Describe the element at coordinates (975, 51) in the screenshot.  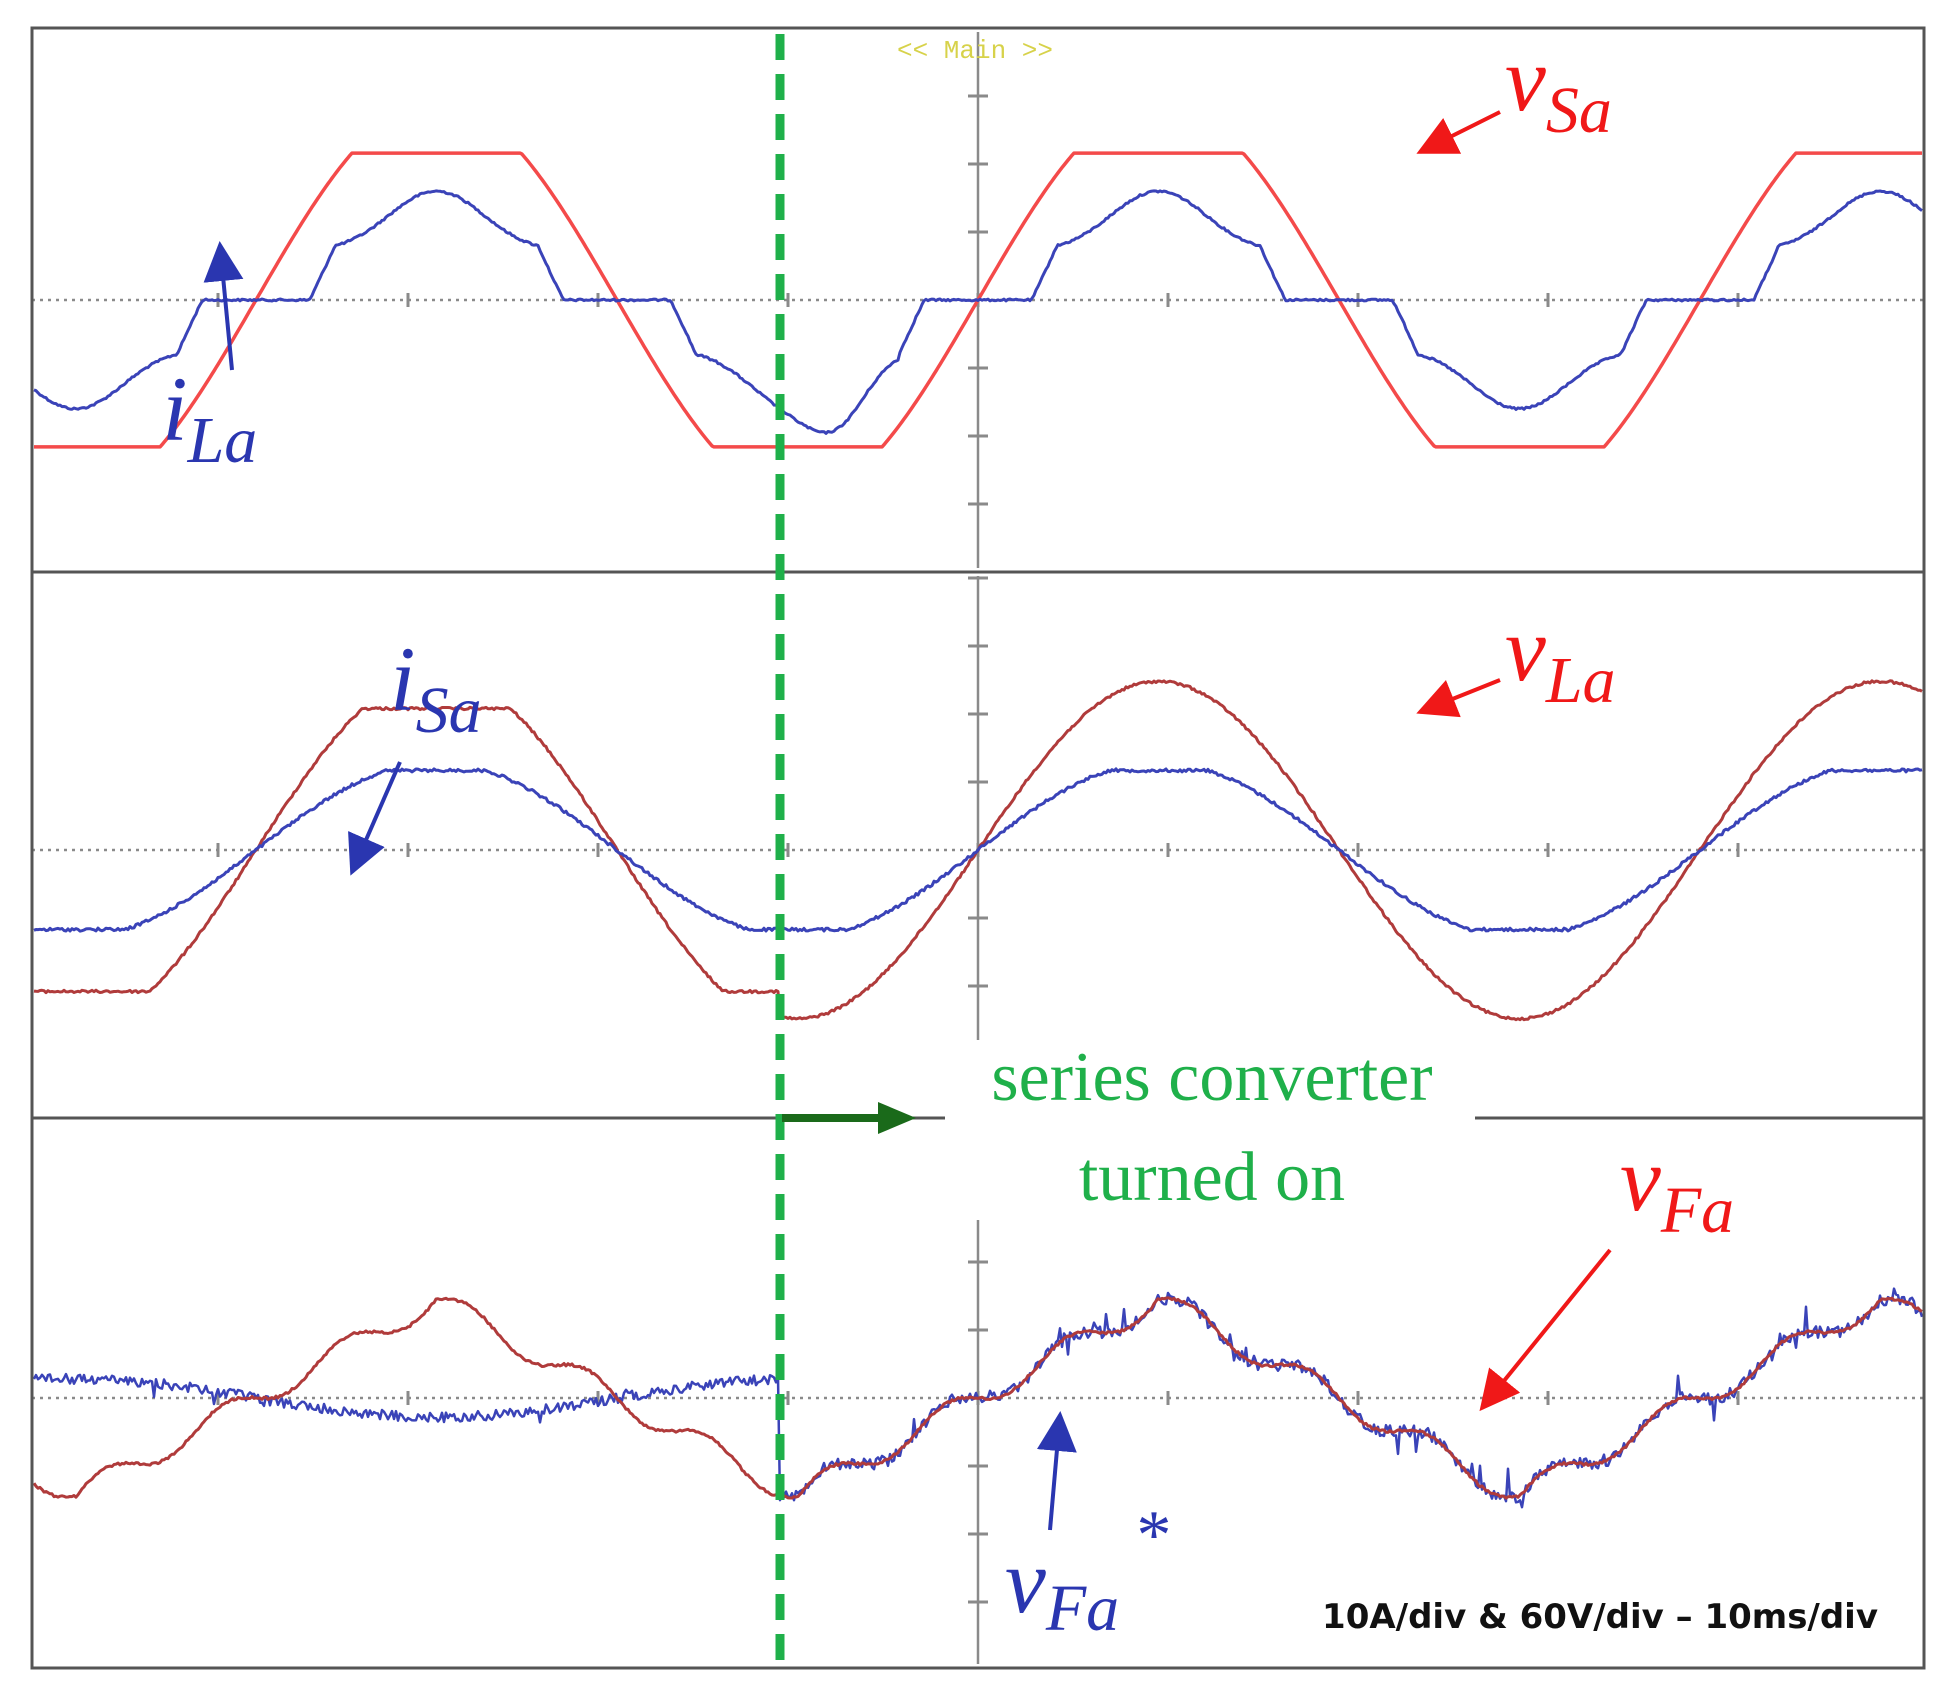
I see `scope-mode-label: << Main >>` at that location.